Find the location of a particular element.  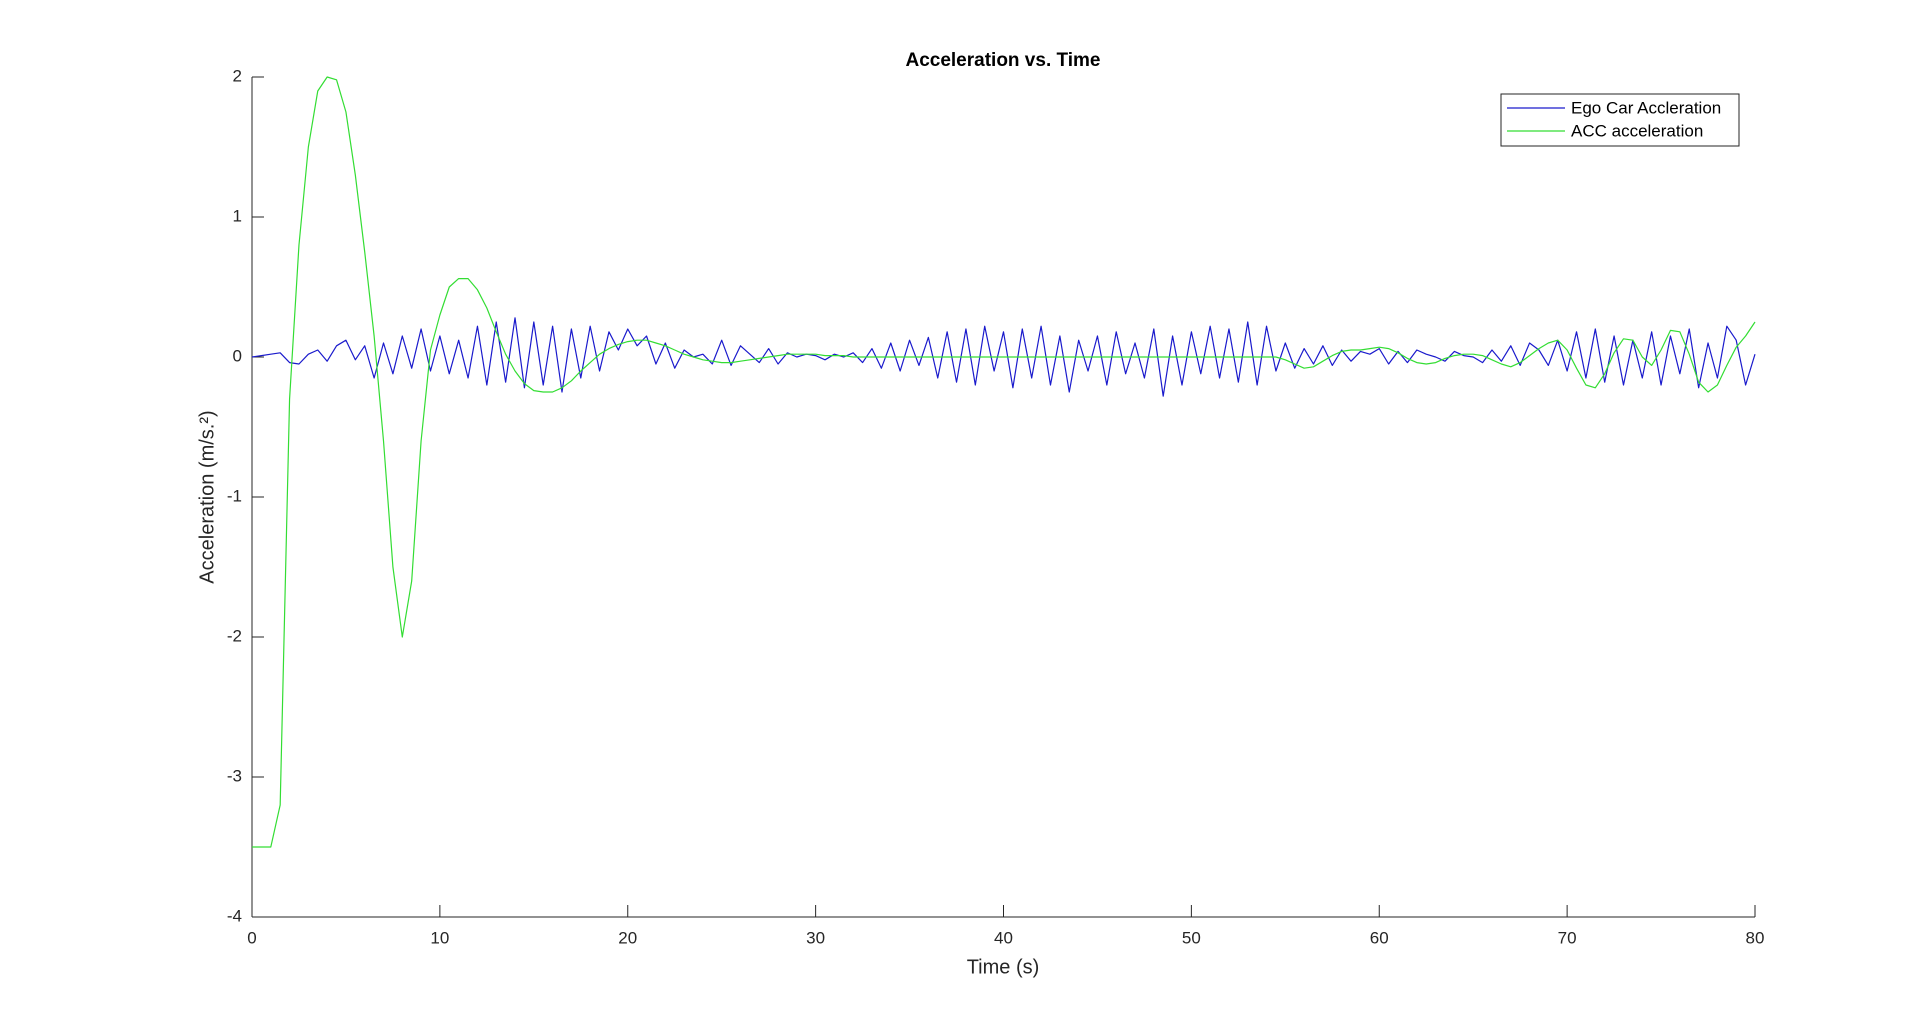

y-tick-label: -2 is located at coordinates (234, 635).